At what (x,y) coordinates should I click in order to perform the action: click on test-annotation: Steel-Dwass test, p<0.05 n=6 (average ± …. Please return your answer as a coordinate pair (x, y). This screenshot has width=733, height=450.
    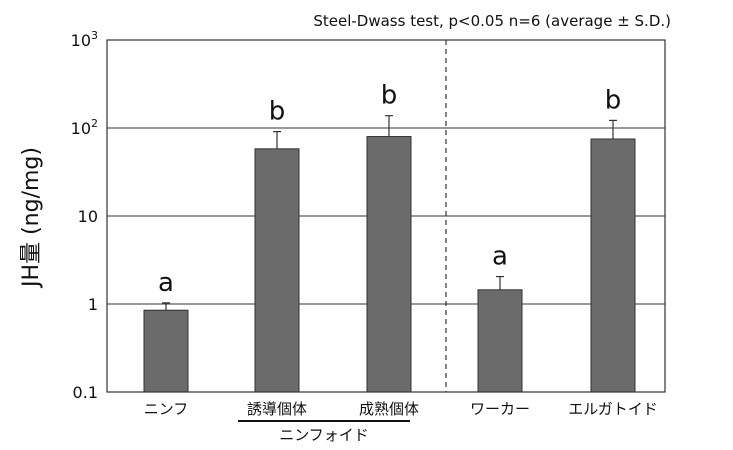
    Looking at the image, I should click on (492, 21).